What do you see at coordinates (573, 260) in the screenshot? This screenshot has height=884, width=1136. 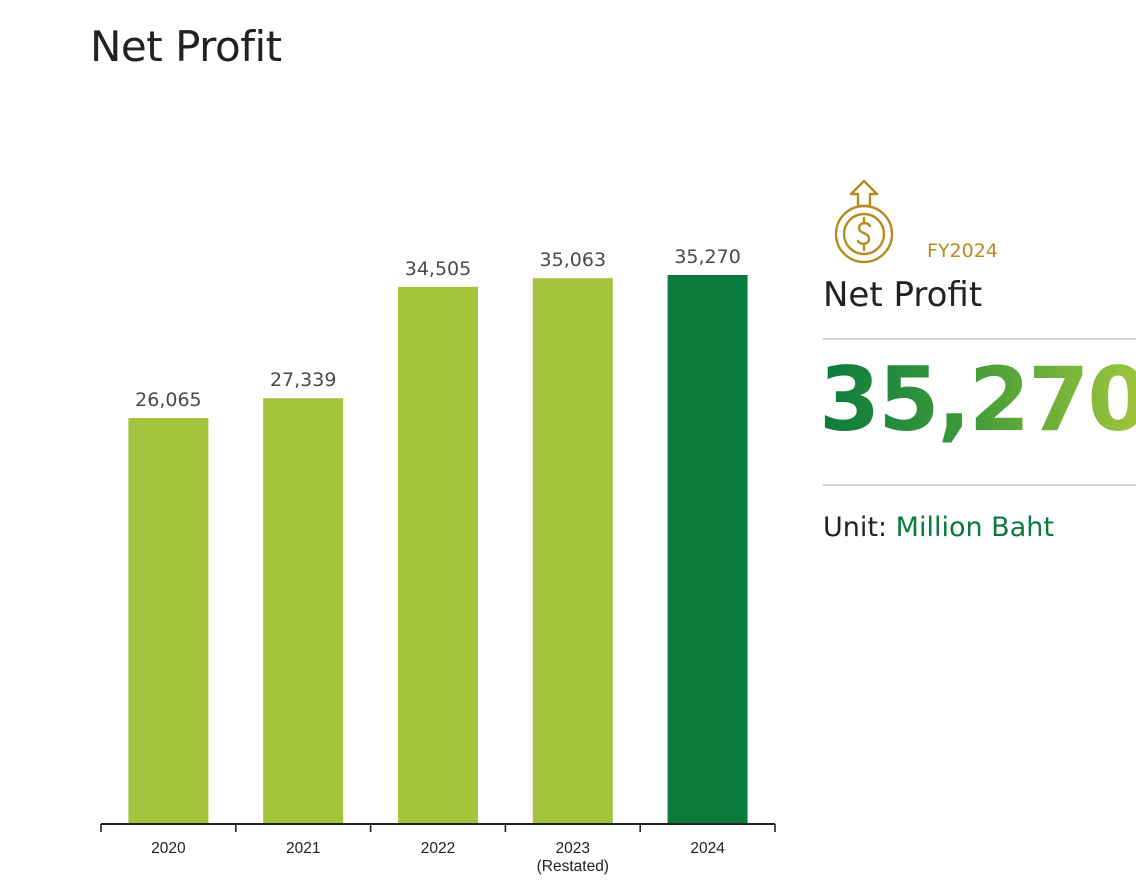 I see `value-label-2023: 35,063` at bounding box center [573, 260].